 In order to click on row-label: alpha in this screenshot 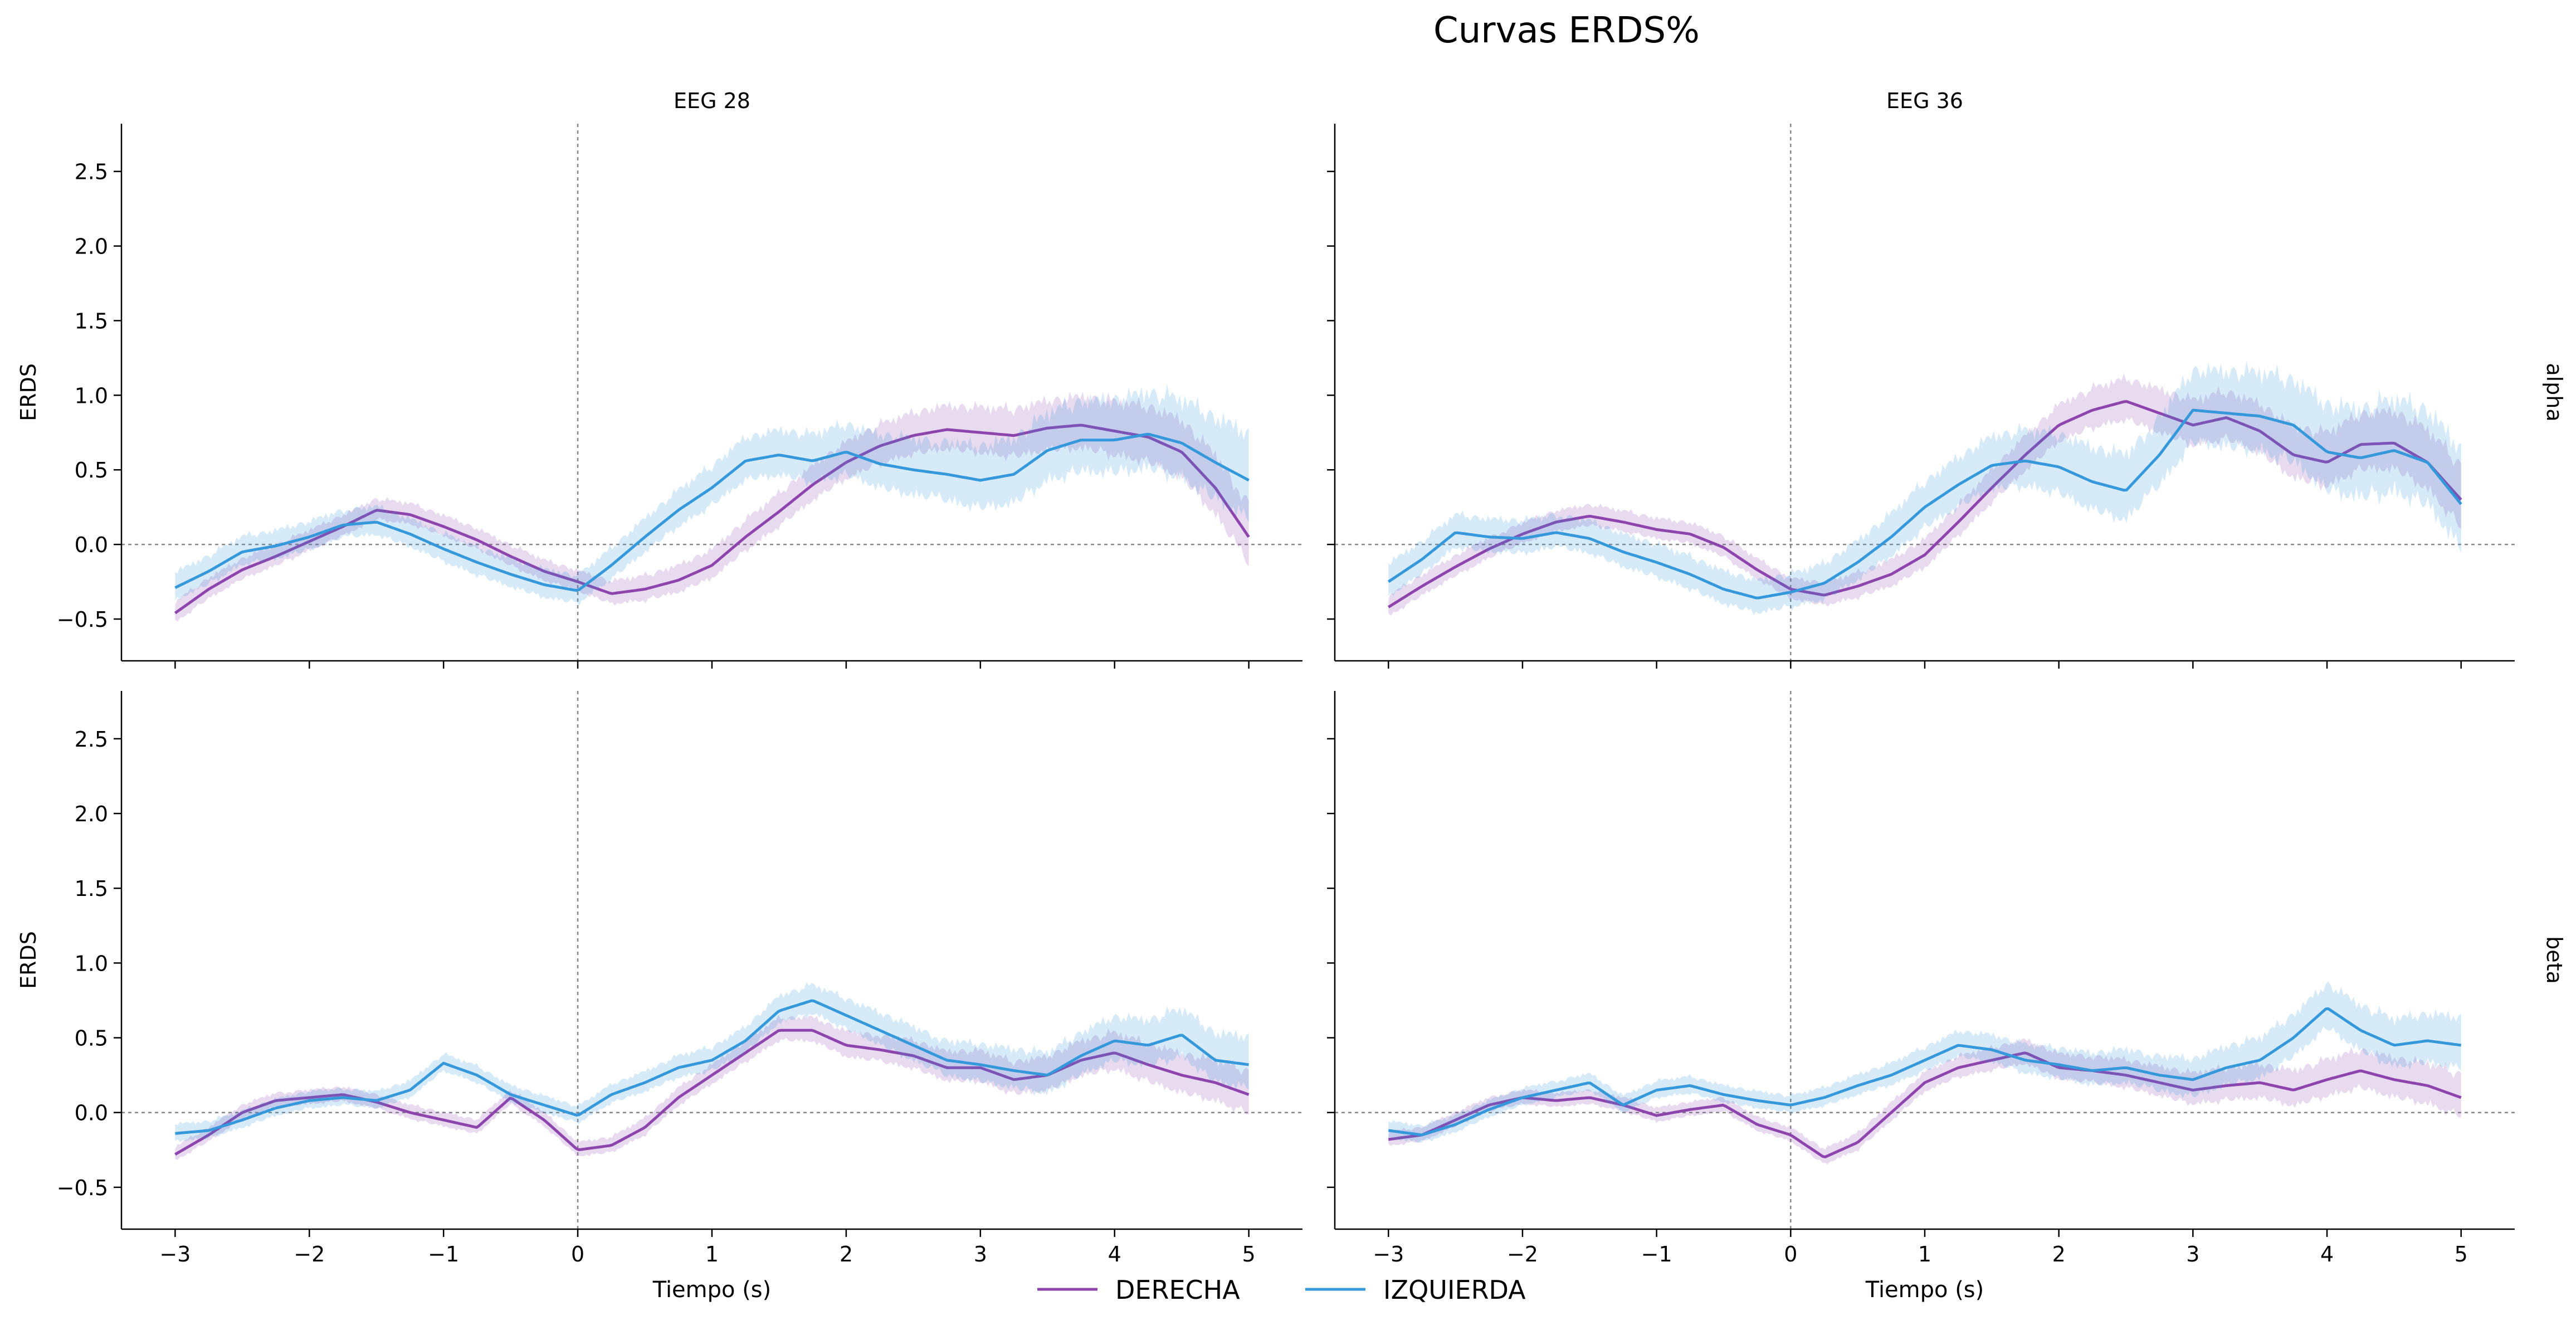, I will do `click(2554, 392)`.